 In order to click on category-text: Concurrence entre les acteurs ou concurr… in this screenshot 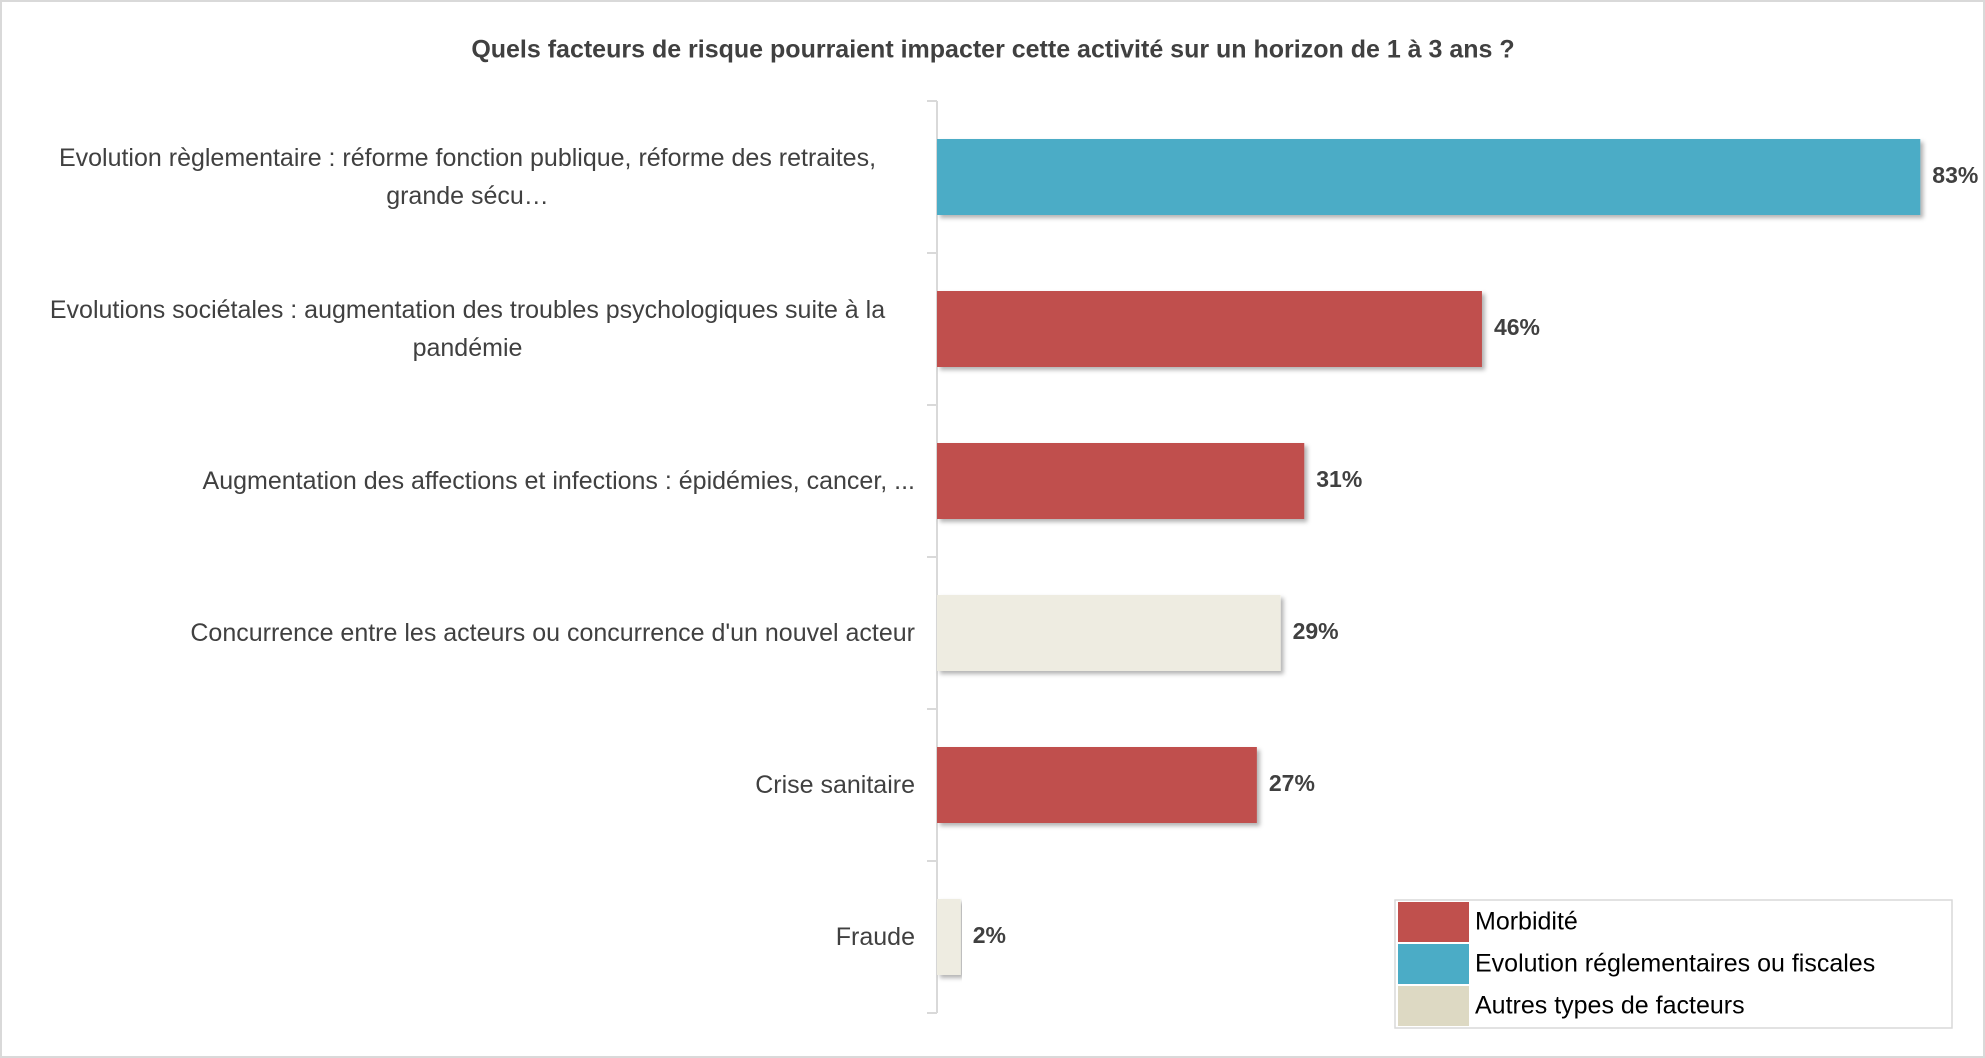, I will do `click(552, 633)`.